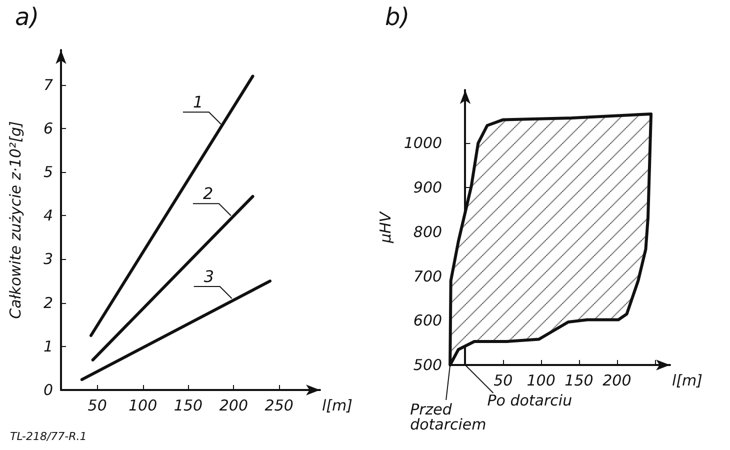 The width and height of the screenshot is (730, 450). I want to click on x-tick-label: 250, so click(279, 405).